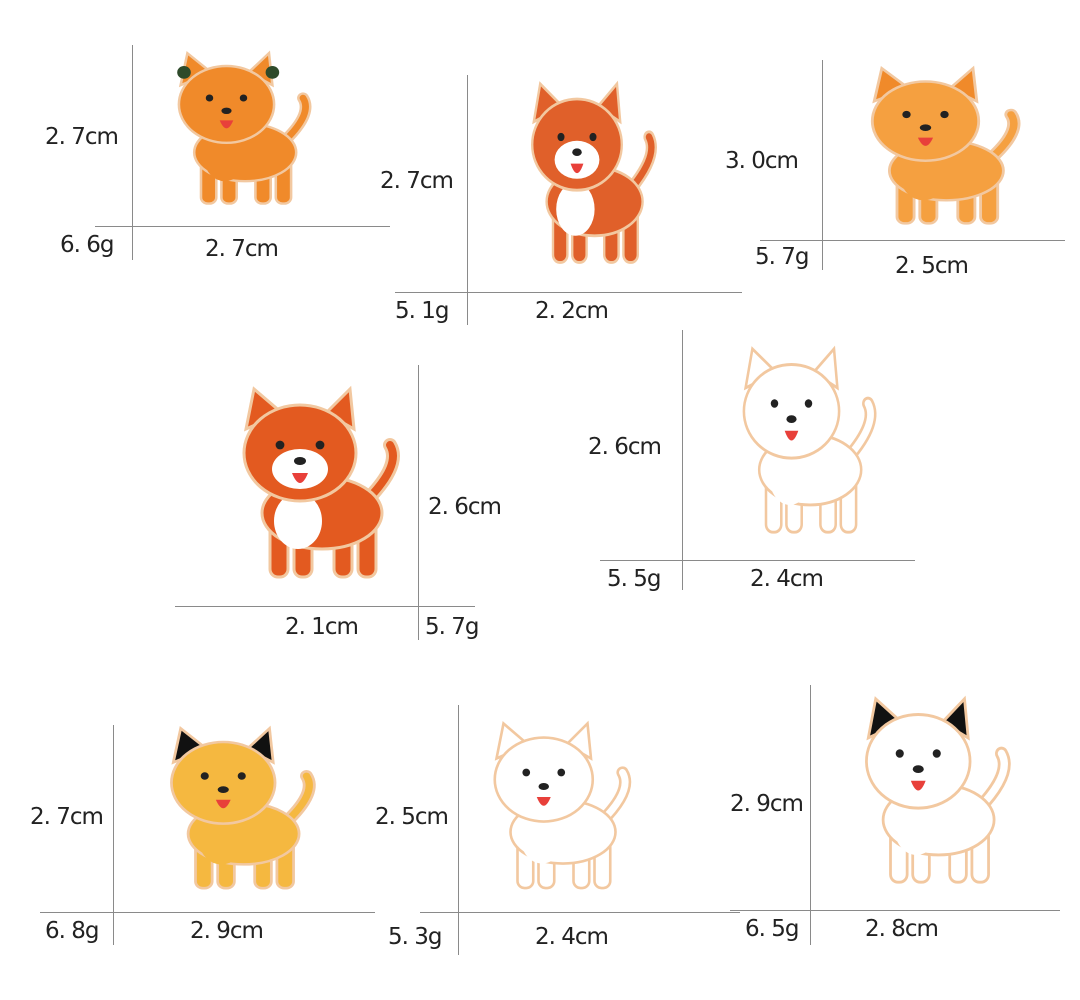 The height and width of the screenshot is (1000, 1080). Describe the element at coordinates (242, 249) in the screenshot. I see `width-label: 2. 7cm` at that location.